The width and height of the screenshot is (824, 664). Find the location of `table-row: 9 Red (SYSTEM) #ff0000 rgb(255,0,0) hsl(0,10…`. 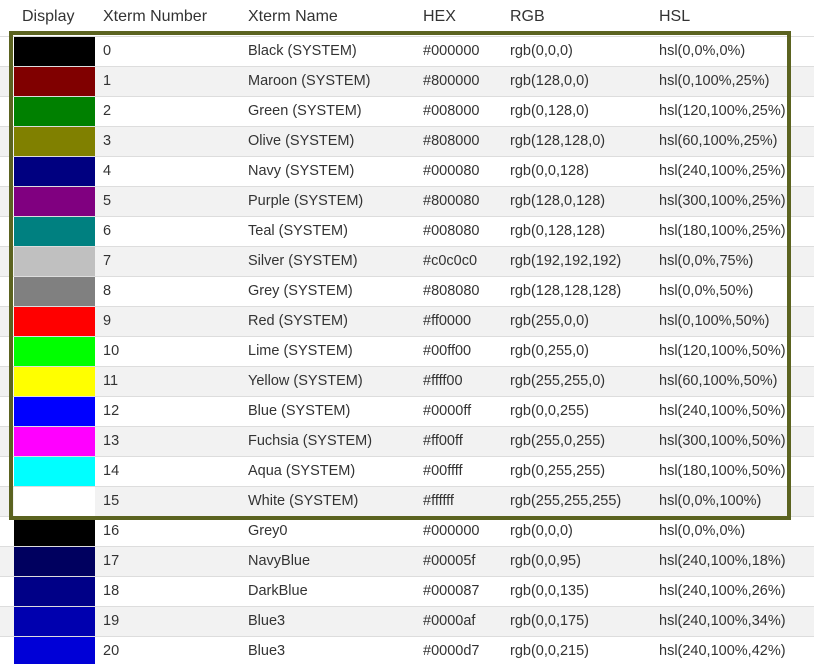

table-row: 9 Red (SYSTEM) #ff0000 rgb(255,0,0) hsl(0,10… is located at coordinates (407, 321).